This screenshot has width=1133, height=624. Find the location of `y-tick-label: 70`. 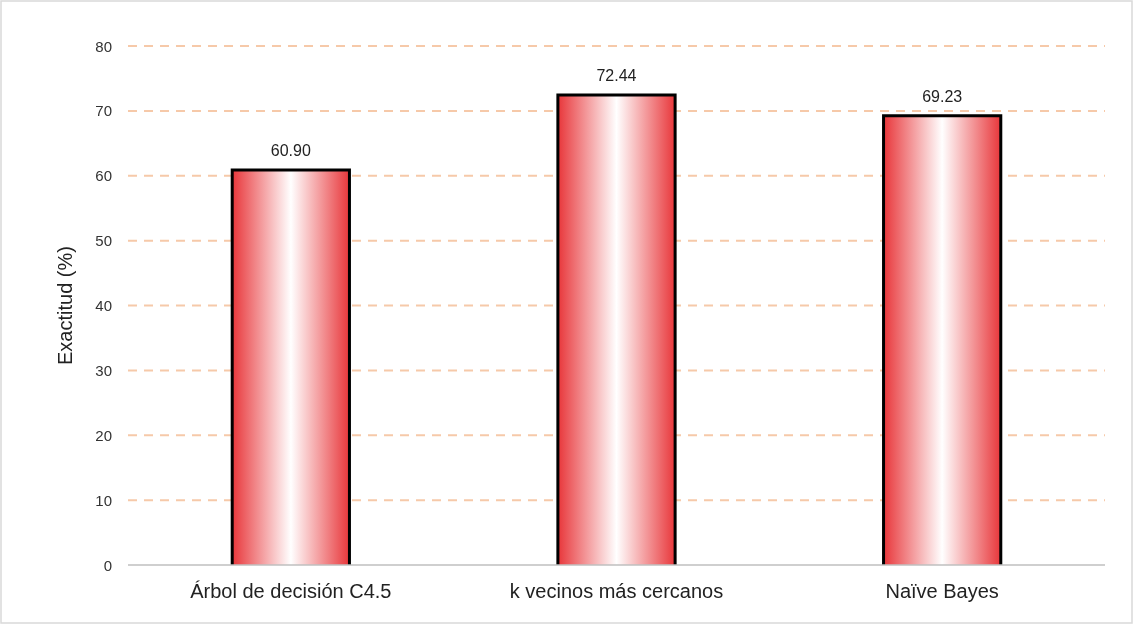

y-tick-label: 70 is located at coordinates (103, 111).